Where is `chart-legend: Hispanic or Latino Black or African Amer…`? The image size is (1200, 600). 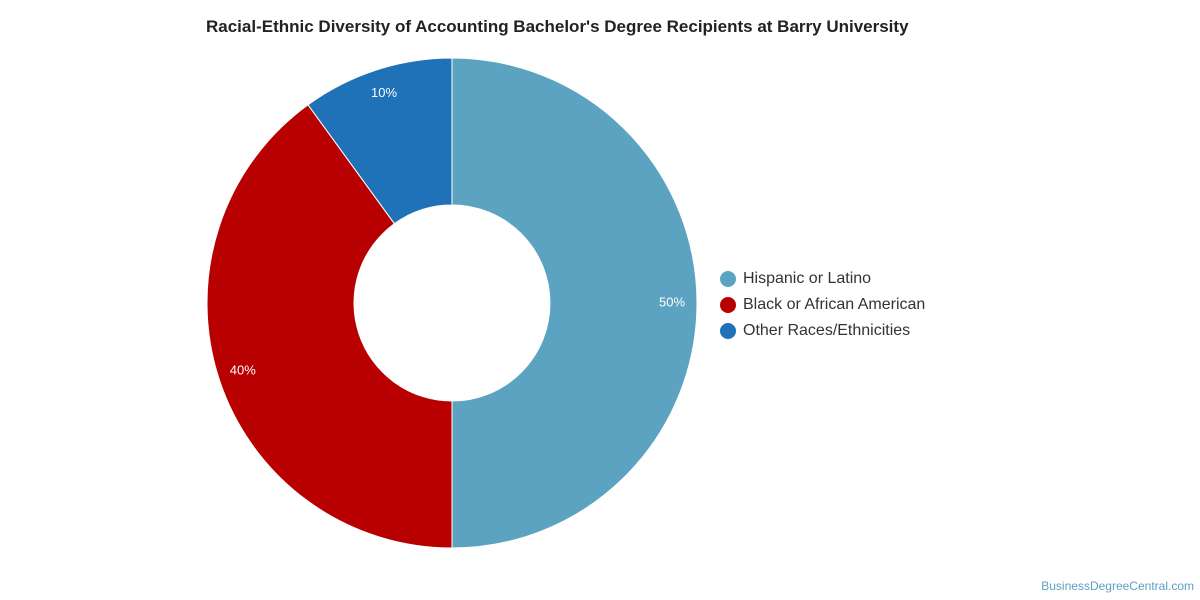 chart-legend: Hispanic or Latino Black or African Amer… is located at coordinates (822, 305).